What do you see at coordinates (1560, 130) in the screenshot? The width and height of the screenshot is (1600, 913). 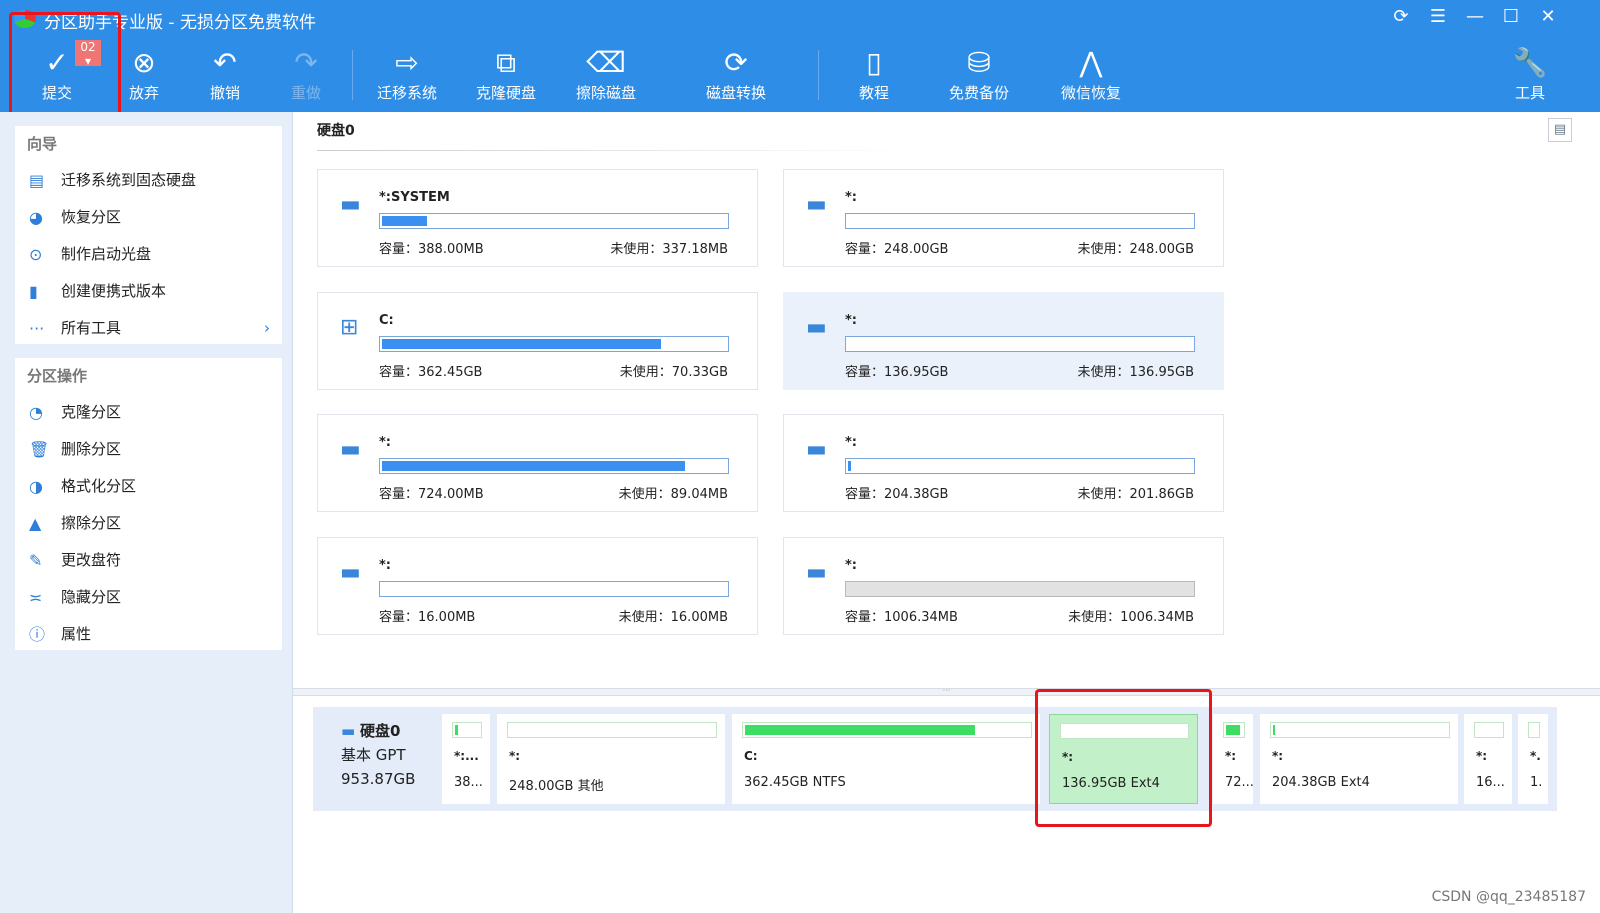 I see `view-toggle-icon: ▤` at bounding box center [1560, 130].